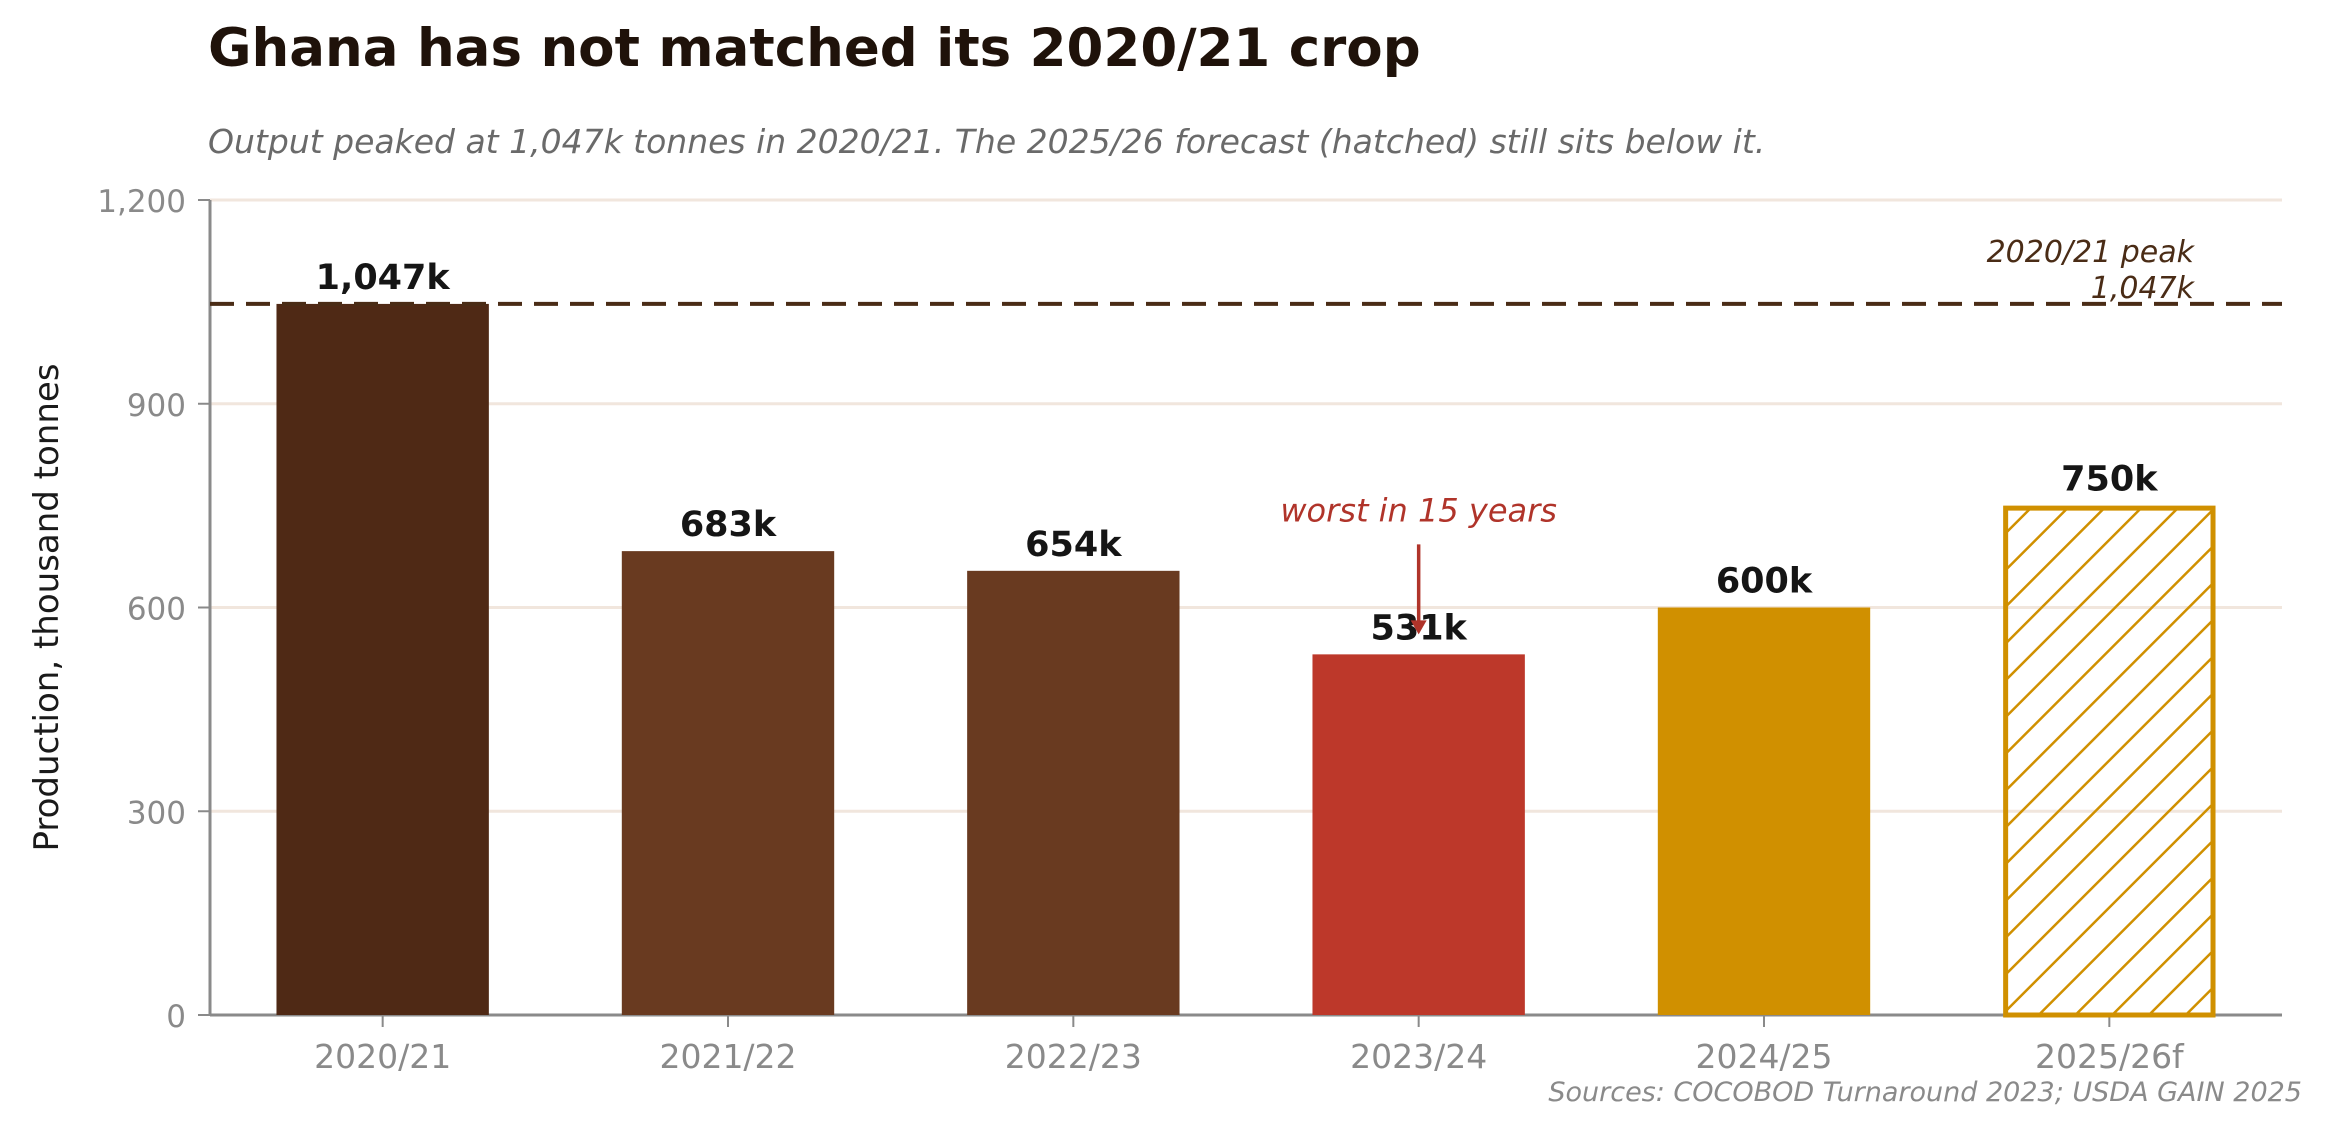 This screenshot has width=2328, height=1137. What do you see at coordinates (1418, 1056) in the screenshot?
I see `x-tick-label: 2023/24` at bounding box center [1418, 1056].